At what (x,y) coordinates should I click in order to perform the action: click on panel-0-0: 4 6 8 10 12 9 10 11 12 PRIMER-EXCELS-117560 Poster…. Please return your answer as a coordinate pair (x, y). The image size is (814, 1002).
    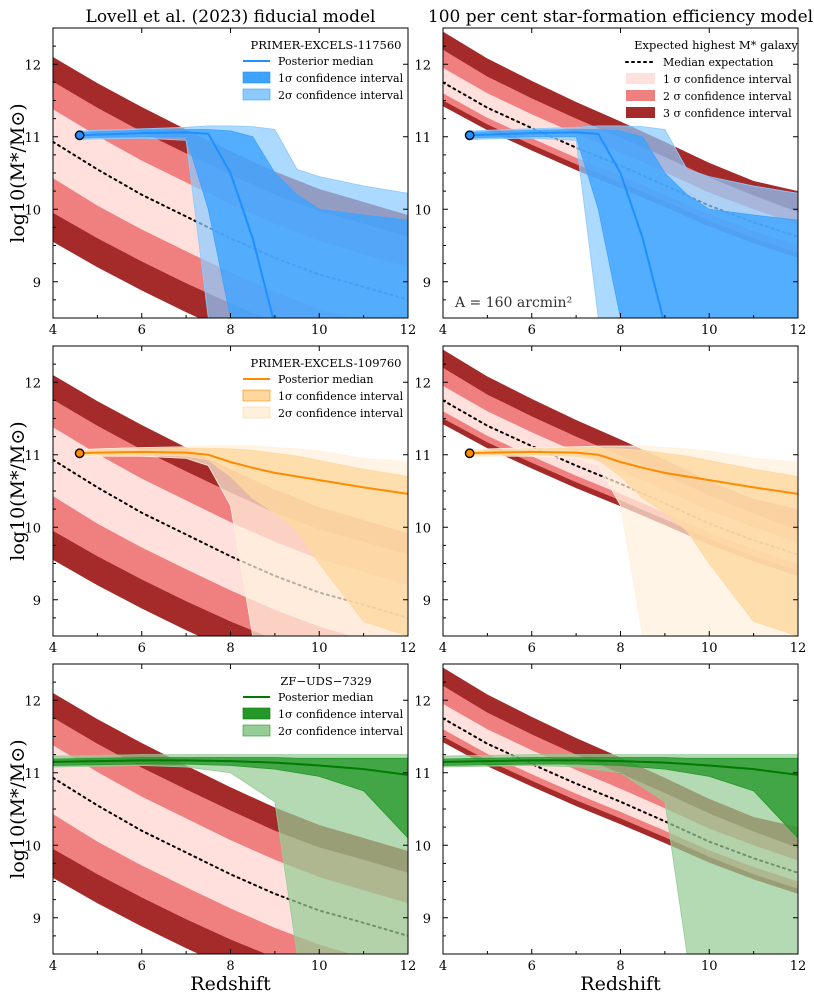
    Looking at the image, I should click on (220, 182).